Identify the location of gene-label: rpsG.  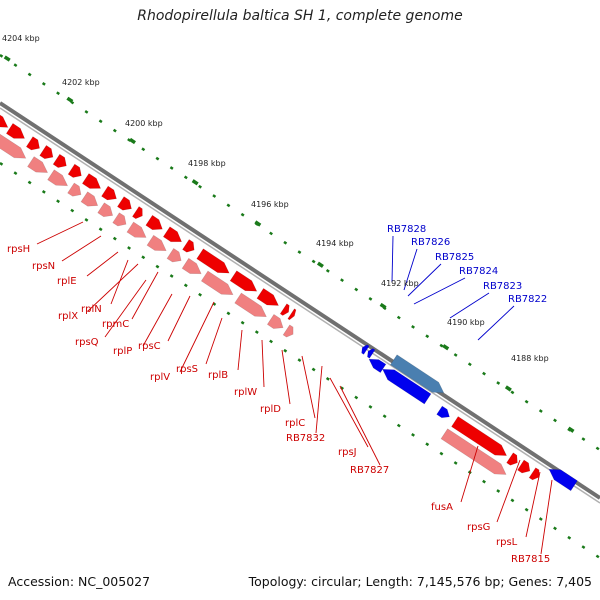
(478, 527).